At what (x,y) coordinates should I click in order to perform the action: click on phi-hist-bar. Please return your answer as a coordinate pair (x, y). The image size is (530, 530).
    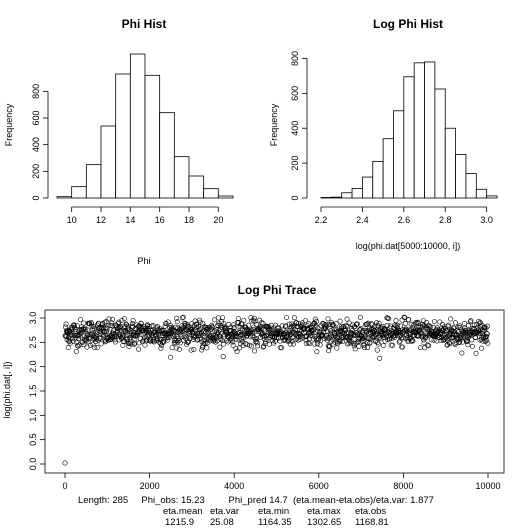
    Looking at the image, I should click on (167, 155).